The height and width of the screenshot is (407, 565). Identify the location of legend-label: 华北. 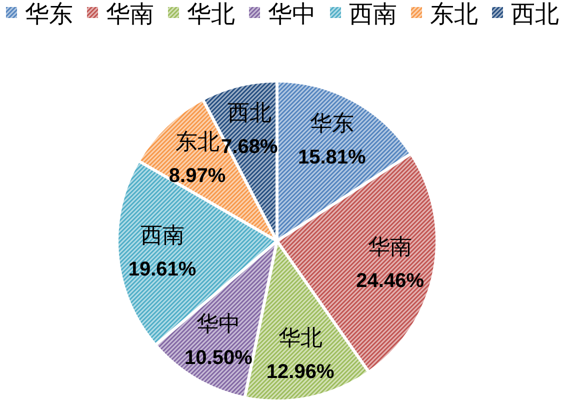
(211, 15).